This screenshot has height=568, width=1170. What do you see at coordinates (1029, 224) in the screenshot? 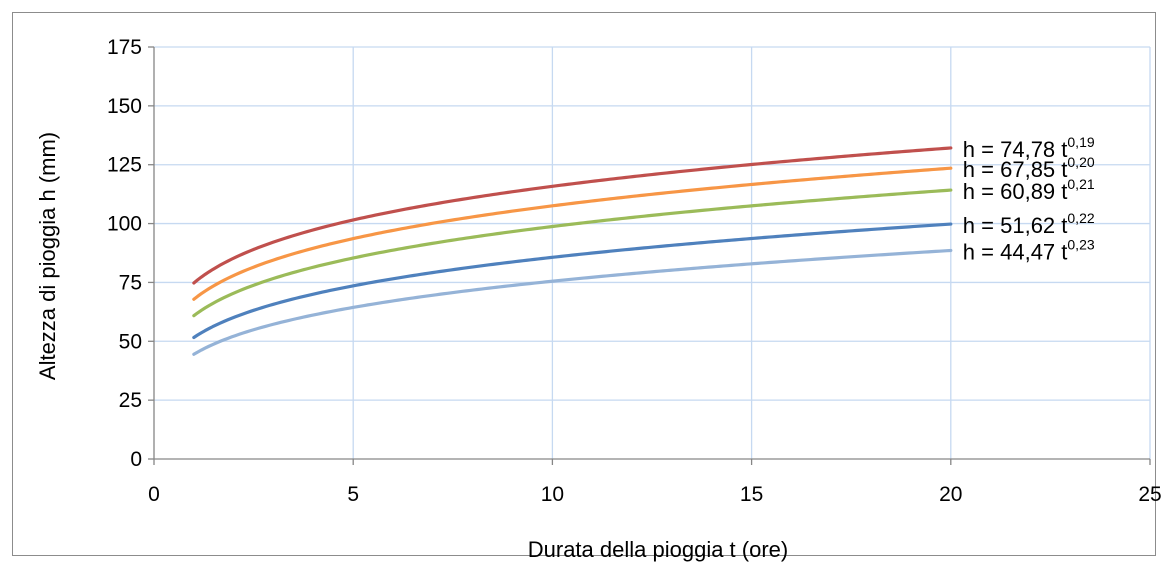
I see `equation-label-4: h = 51,62 t0,22` at bounding box center [1029, 224].